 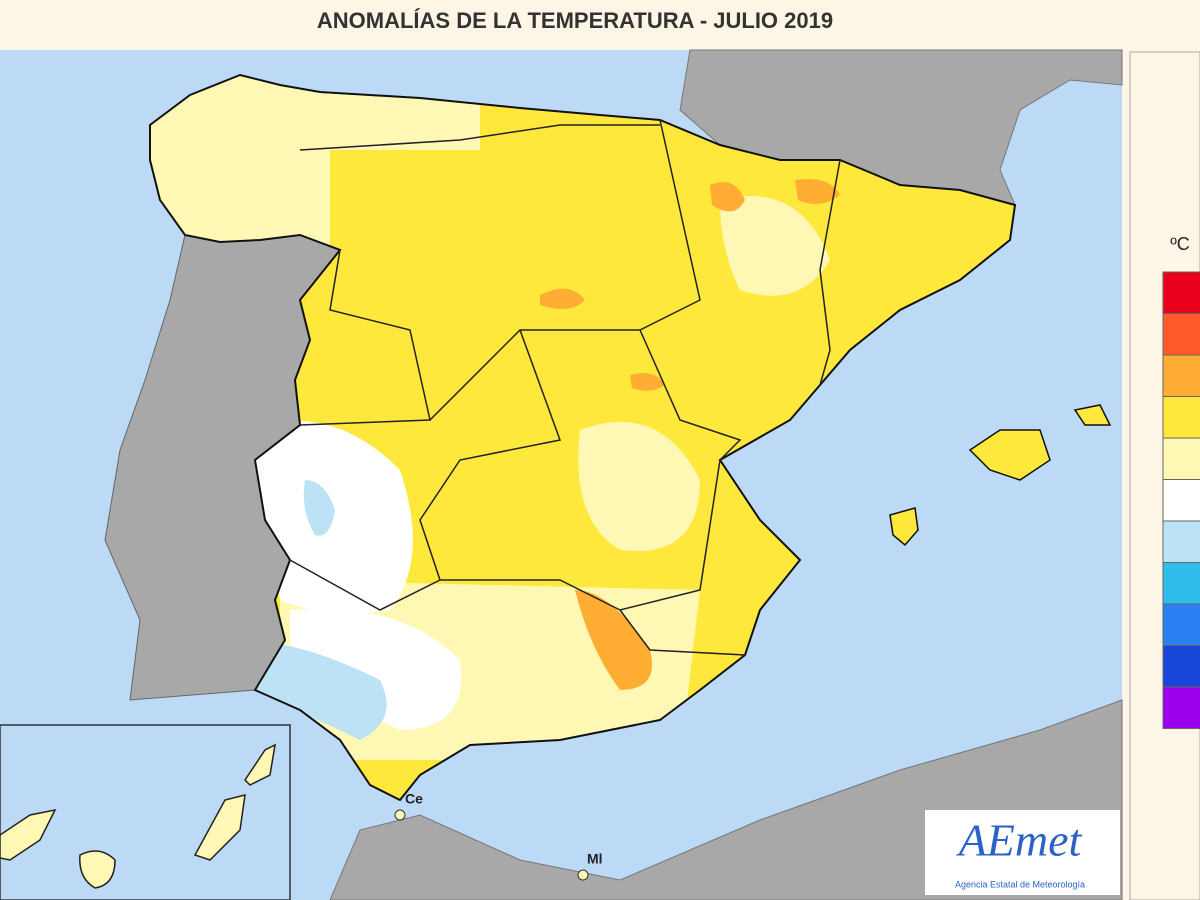 I want to click on legend-swatches, so click(x=1181, y=500).